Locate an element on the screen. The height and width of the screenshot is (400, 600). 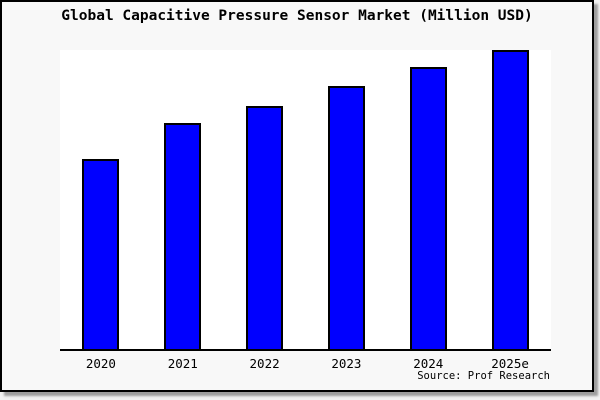
x-tick-label-2022: 2022 is located at coordinates (264, 363).